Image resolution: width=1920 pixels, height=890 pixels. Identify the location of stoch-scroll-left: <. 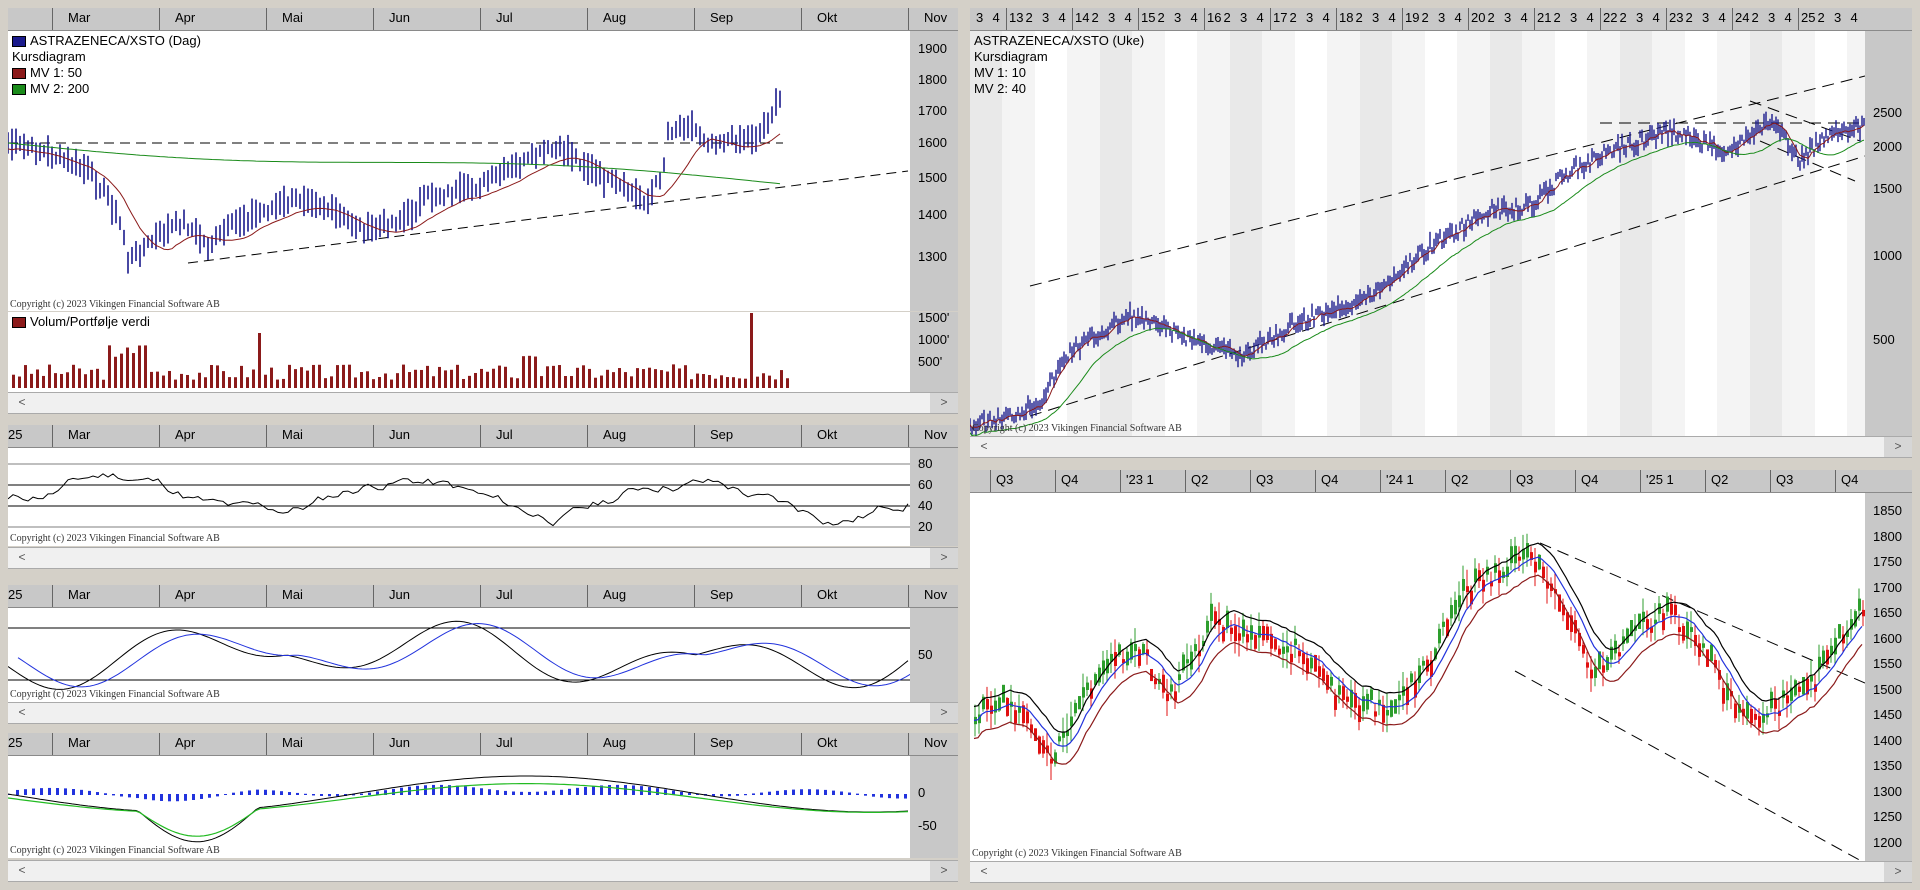
(22, 712).